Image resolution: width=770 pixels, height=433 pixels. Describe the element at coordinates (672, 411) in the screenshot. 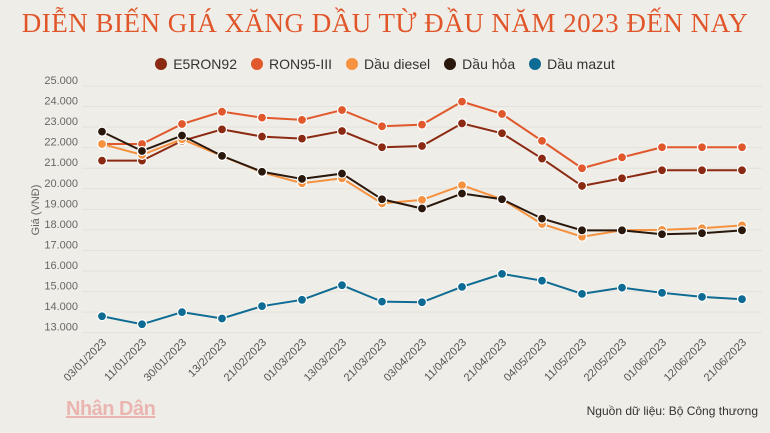

I see `data-source: Nguồn dữ liệu: Bộ Công thương` at that location.